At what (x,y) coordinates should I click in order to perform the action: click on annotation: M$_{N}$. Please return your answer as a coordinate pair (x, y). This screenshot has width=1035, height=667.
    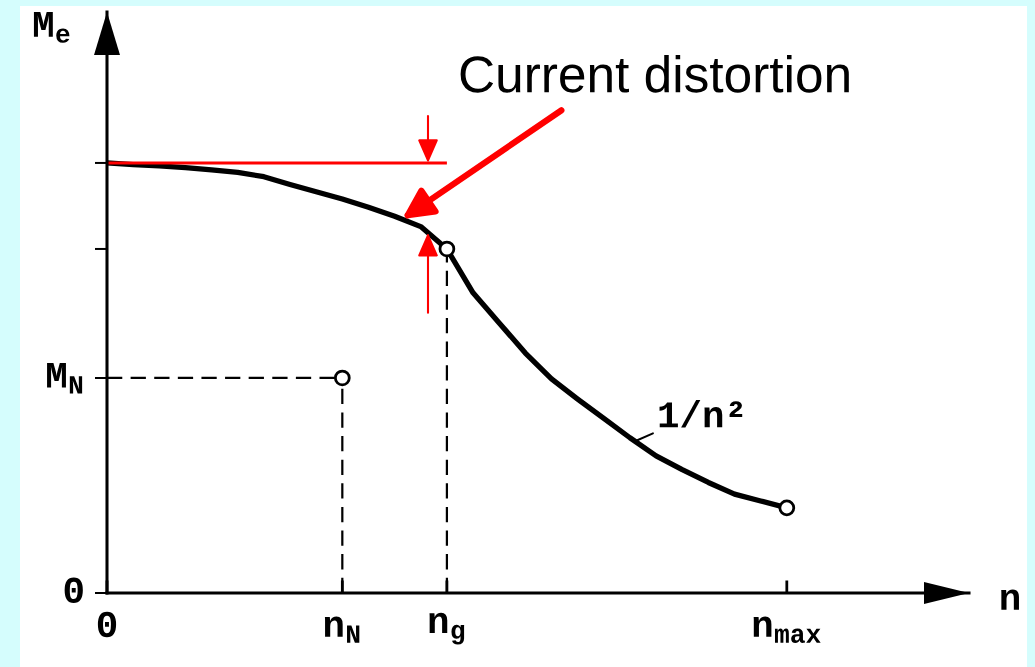
    Looking at the image, I should click on (65, 378).